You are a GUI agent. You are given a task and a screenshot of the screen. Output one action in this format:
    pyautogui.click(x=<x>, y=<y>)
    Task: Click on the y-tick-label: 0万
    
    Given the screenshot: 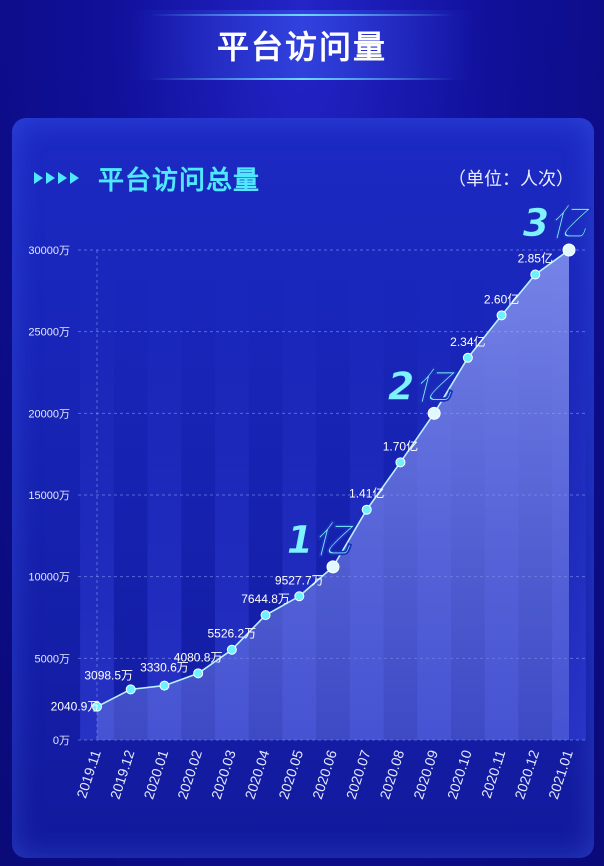 What is the action you would take?
    pyautogui.click(x=61, y=741)
    